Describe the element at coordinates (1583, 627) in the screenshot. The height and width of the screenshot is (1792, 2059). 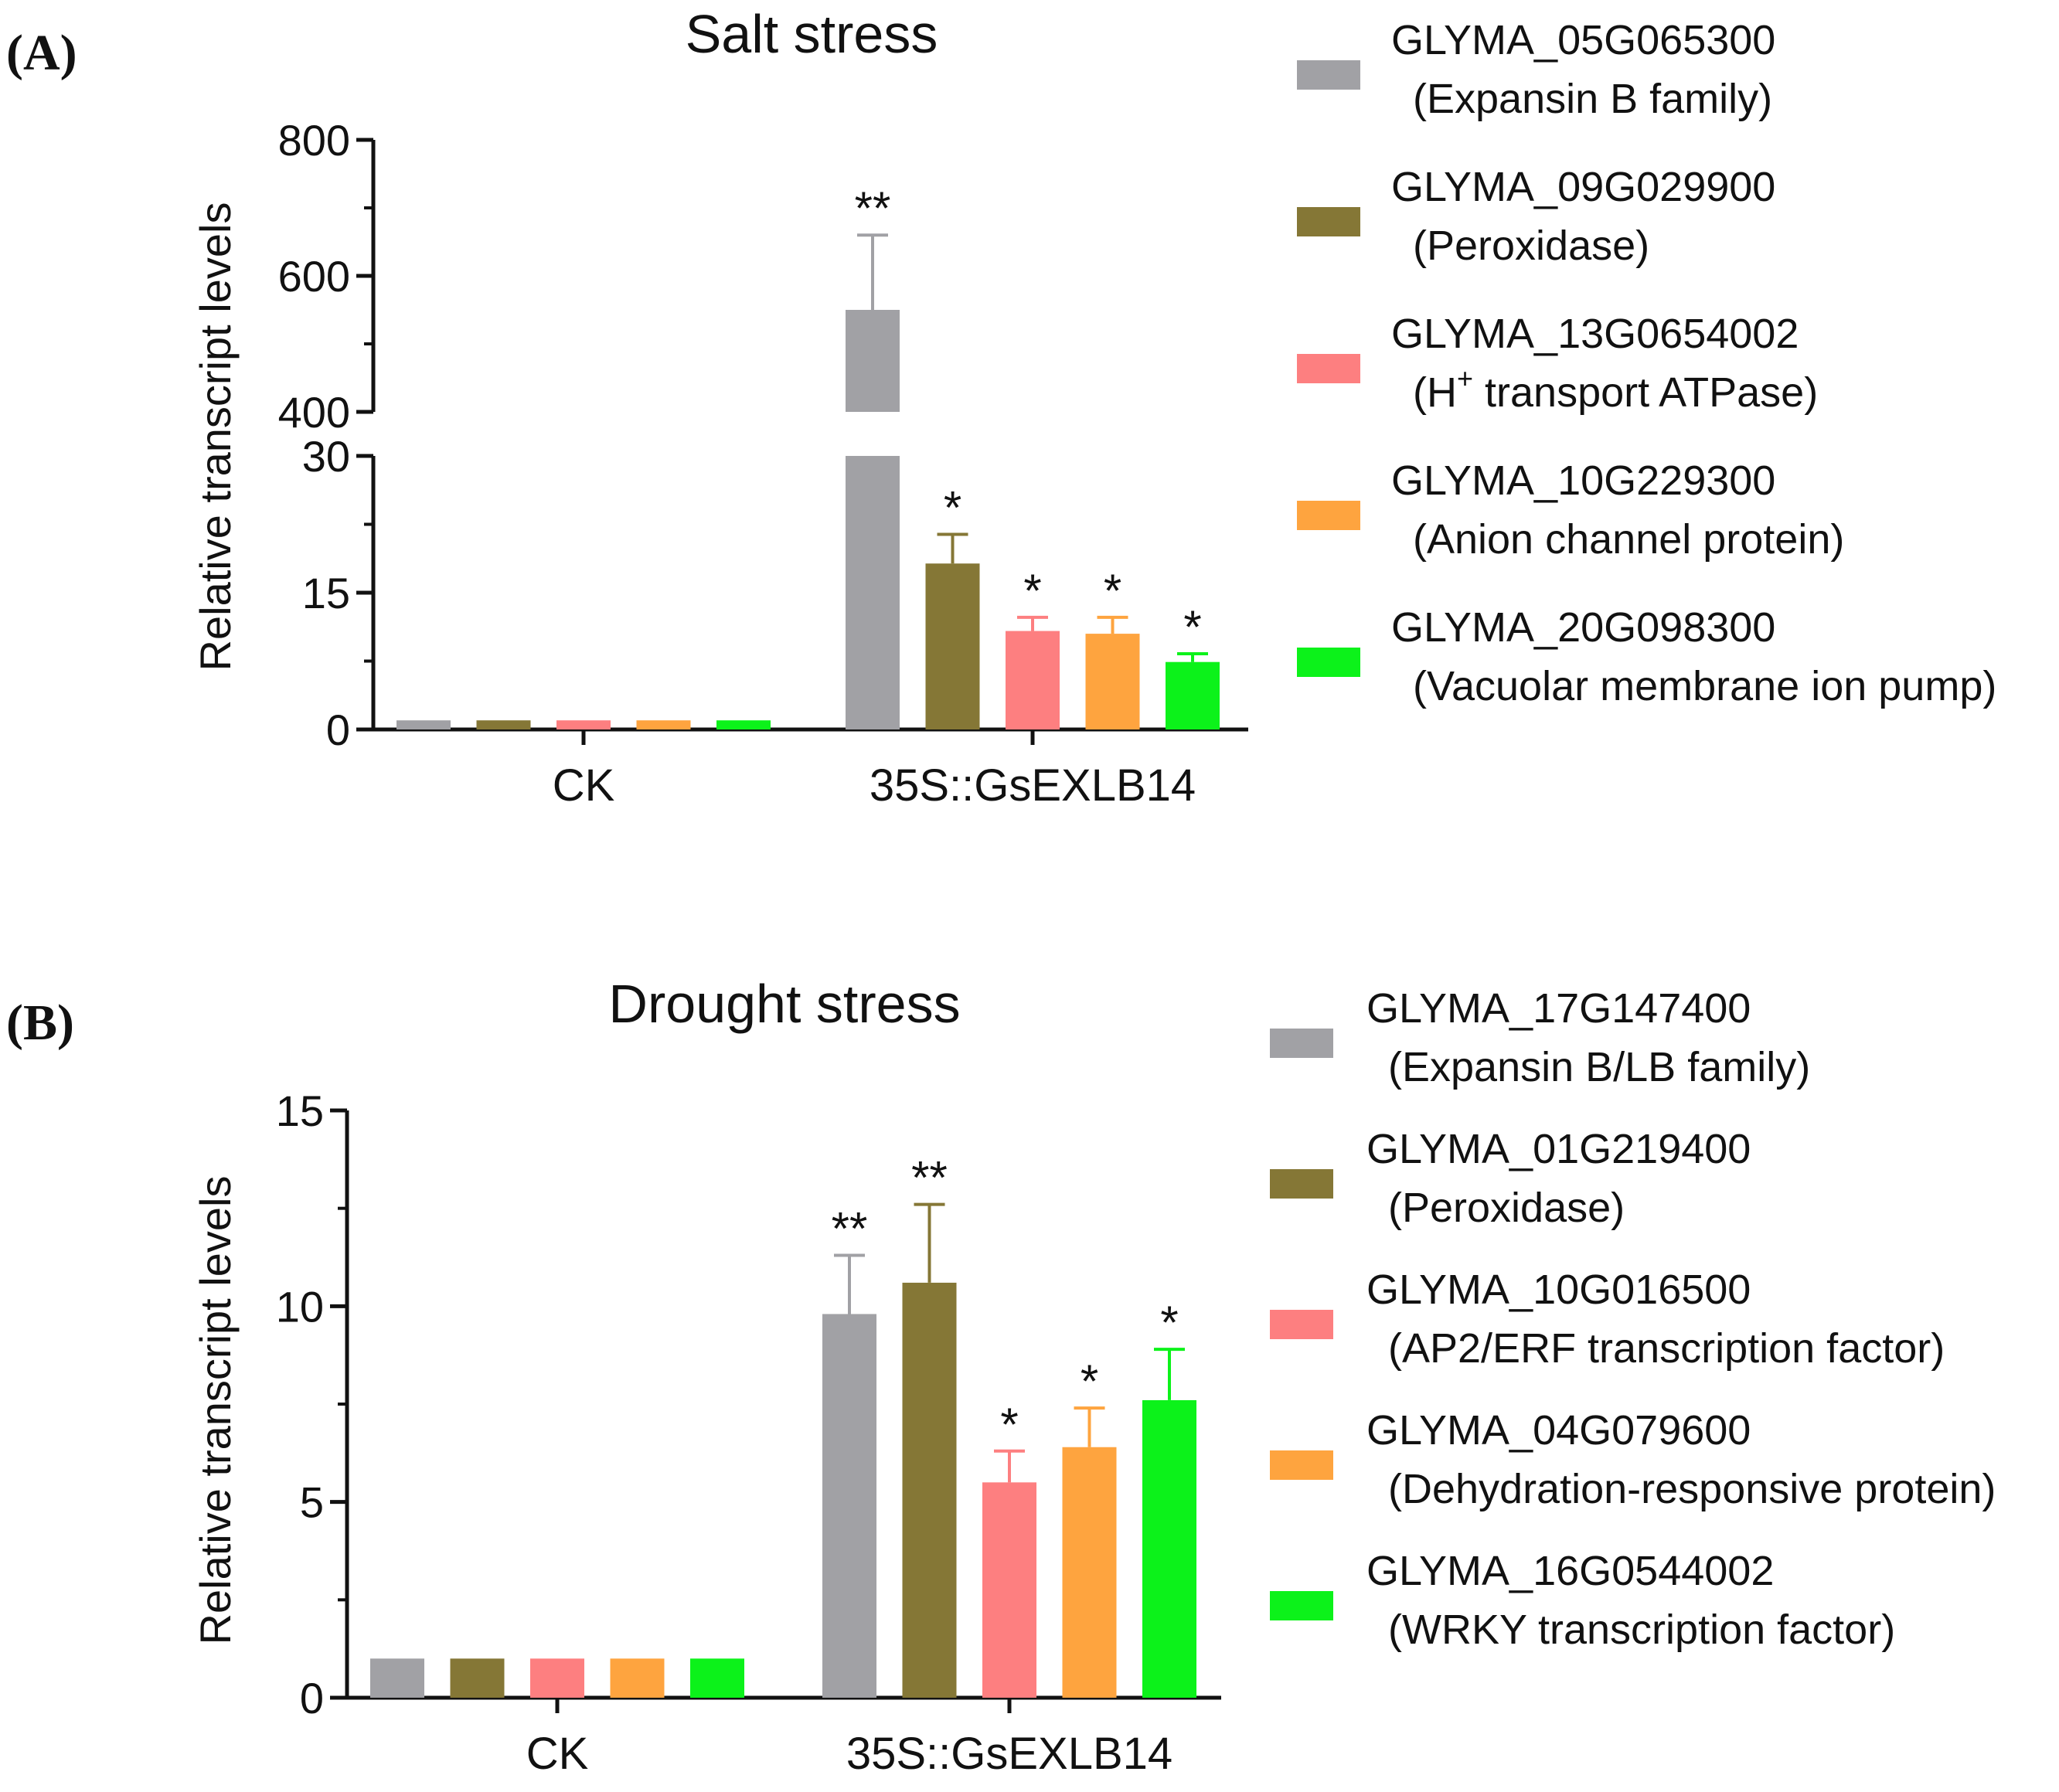
I see `a-legend-gene-id: GLYMA_20G098300` at that location.